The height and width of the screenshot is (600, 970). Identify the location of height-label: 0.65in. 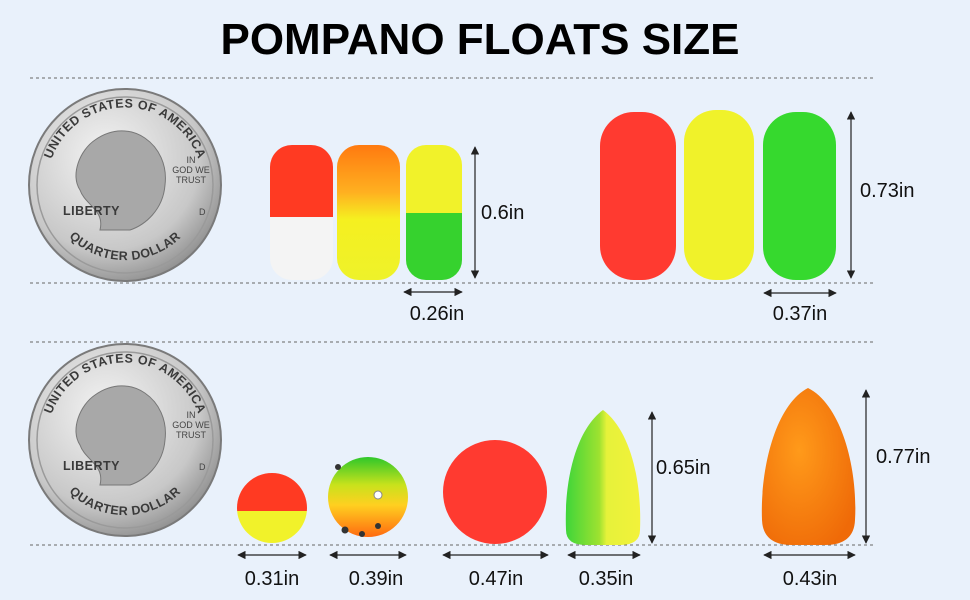
(683, 468).